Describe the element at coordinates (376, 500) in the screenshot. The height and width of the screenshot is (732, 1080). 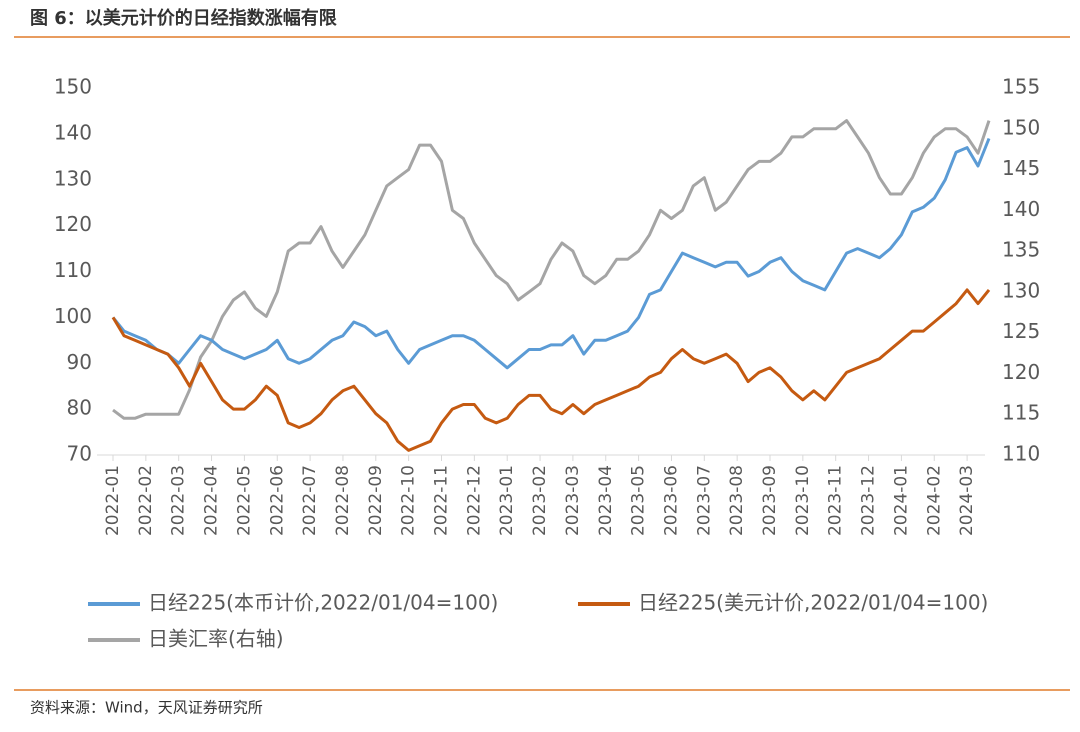
I see `x-tick-label: 2022-09` at that location.